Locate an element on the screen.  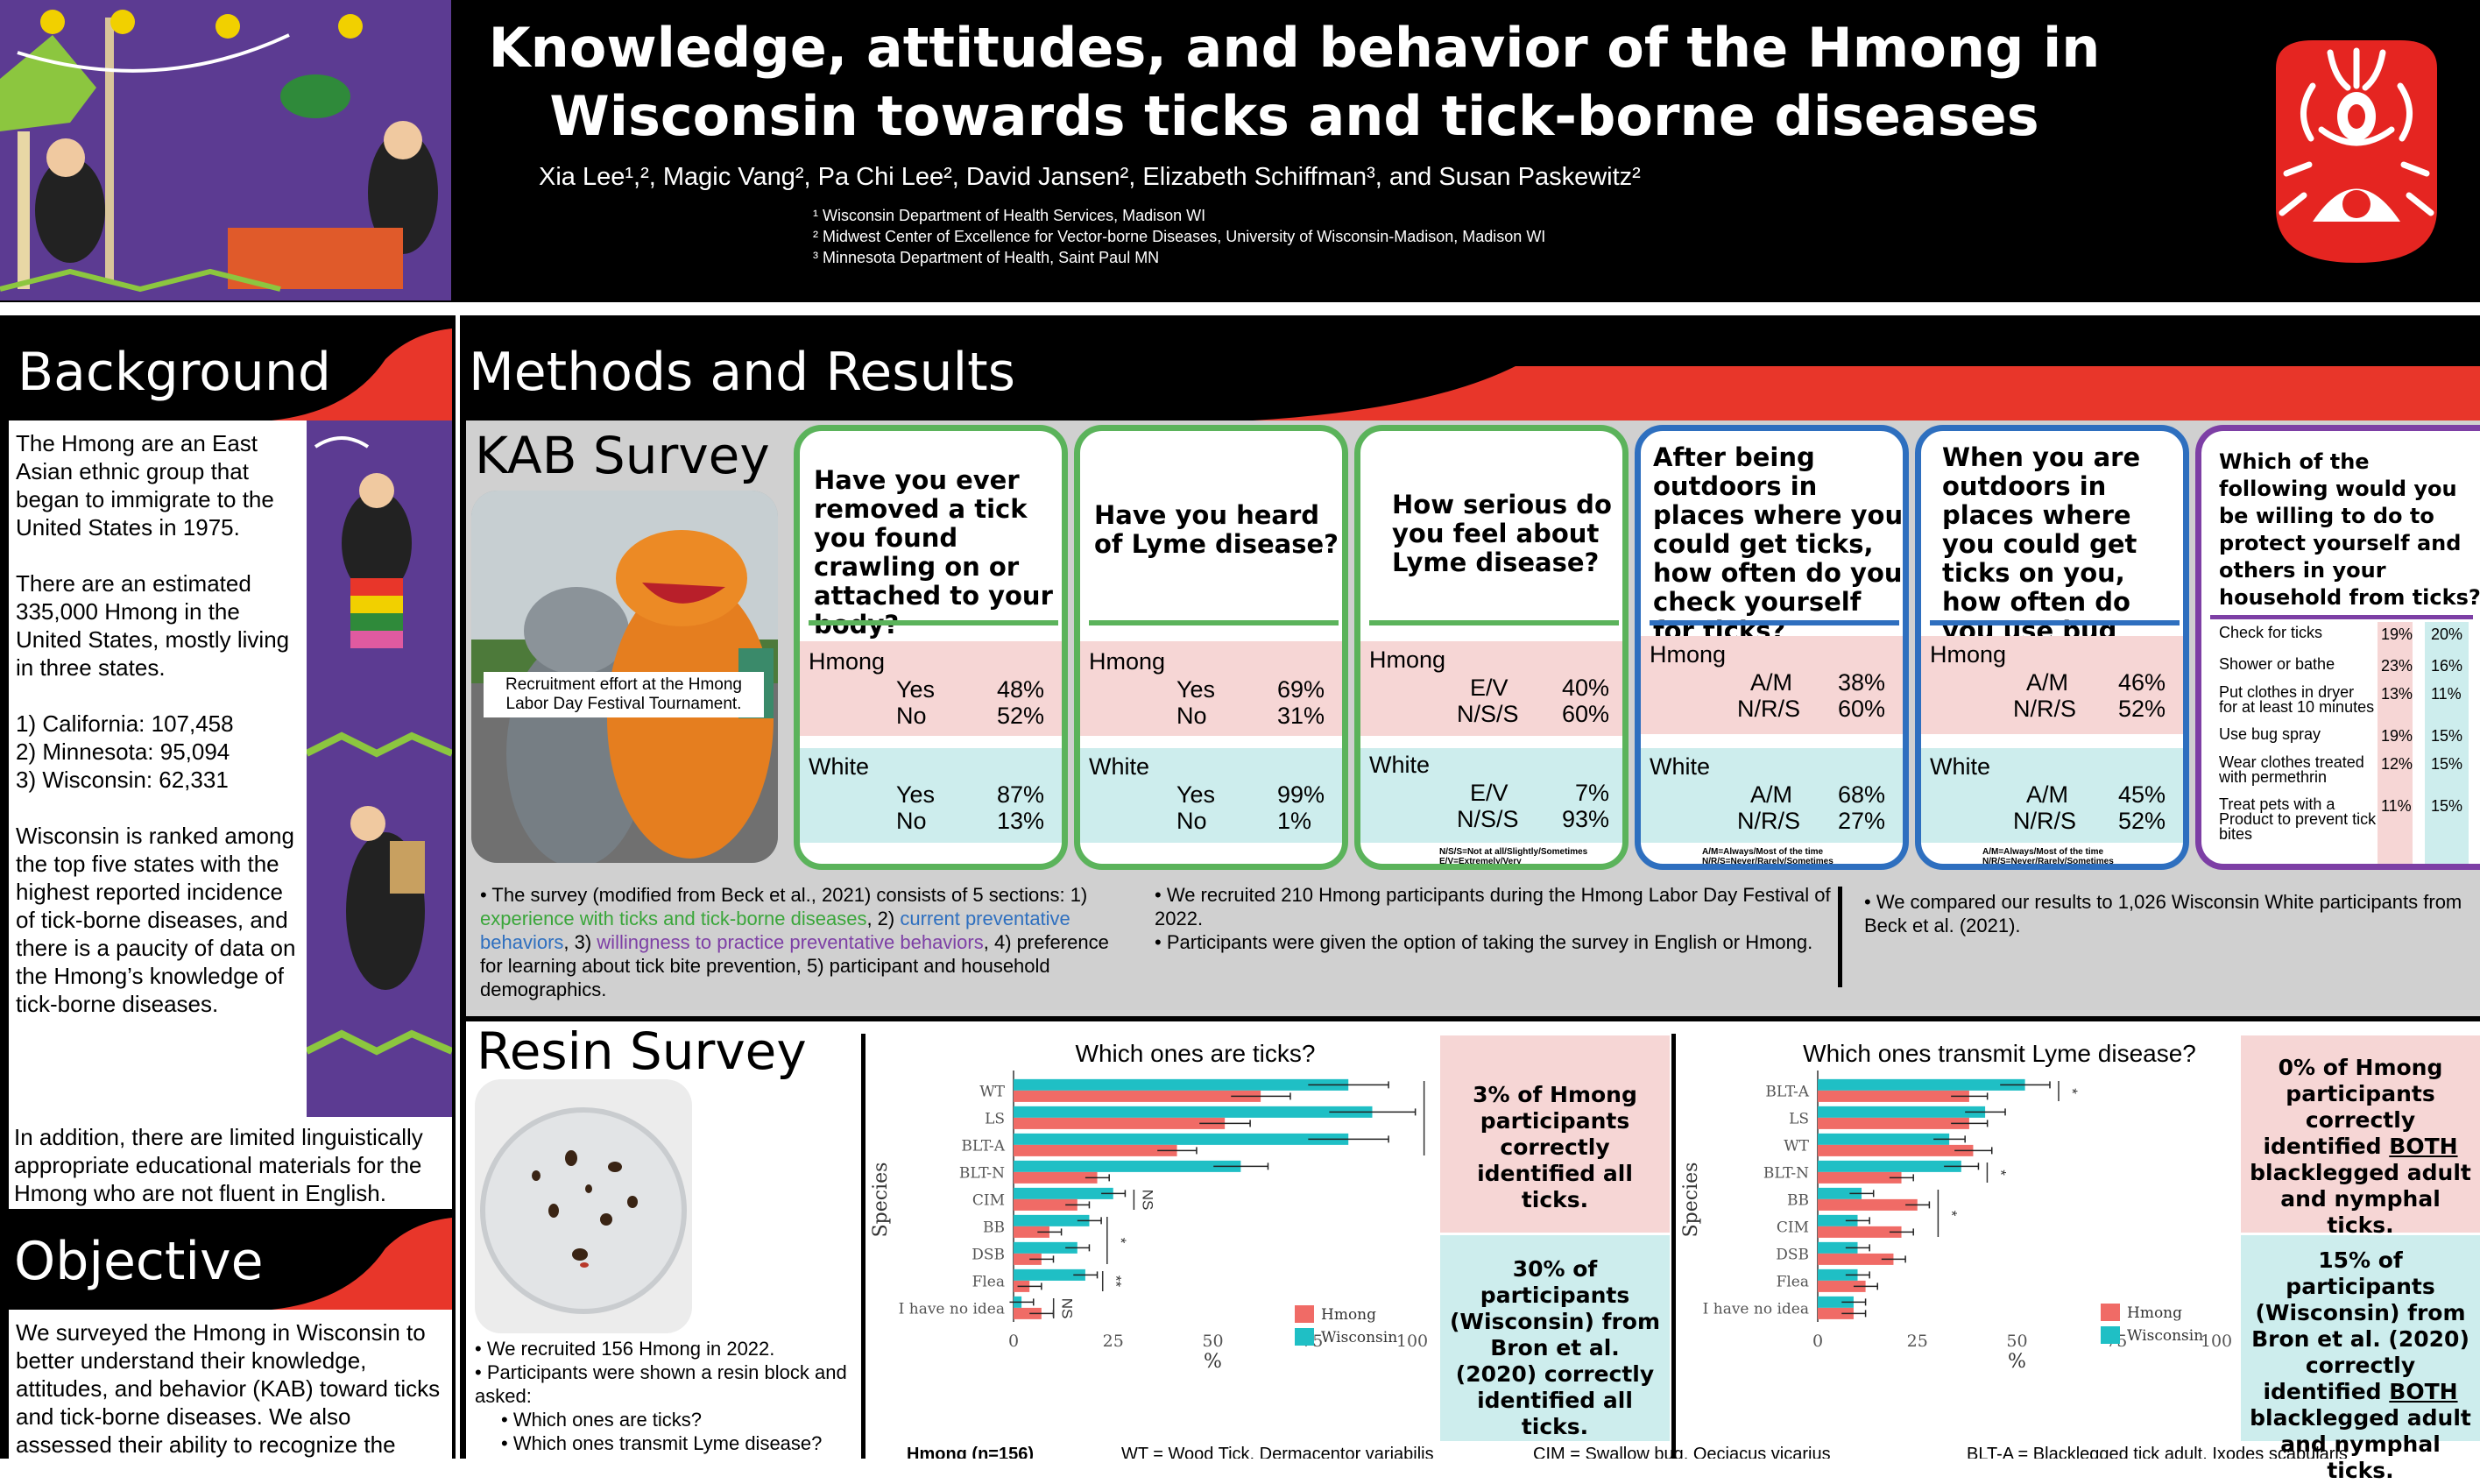
question-5-divider is located at coordinates (2055, 622).